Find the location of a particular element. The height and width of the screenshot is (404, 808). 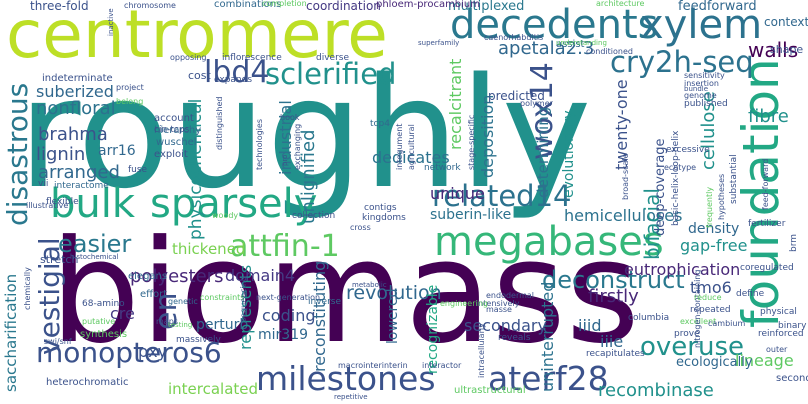

word-tcp4: tcp4 is located at coordinates (380, 124).